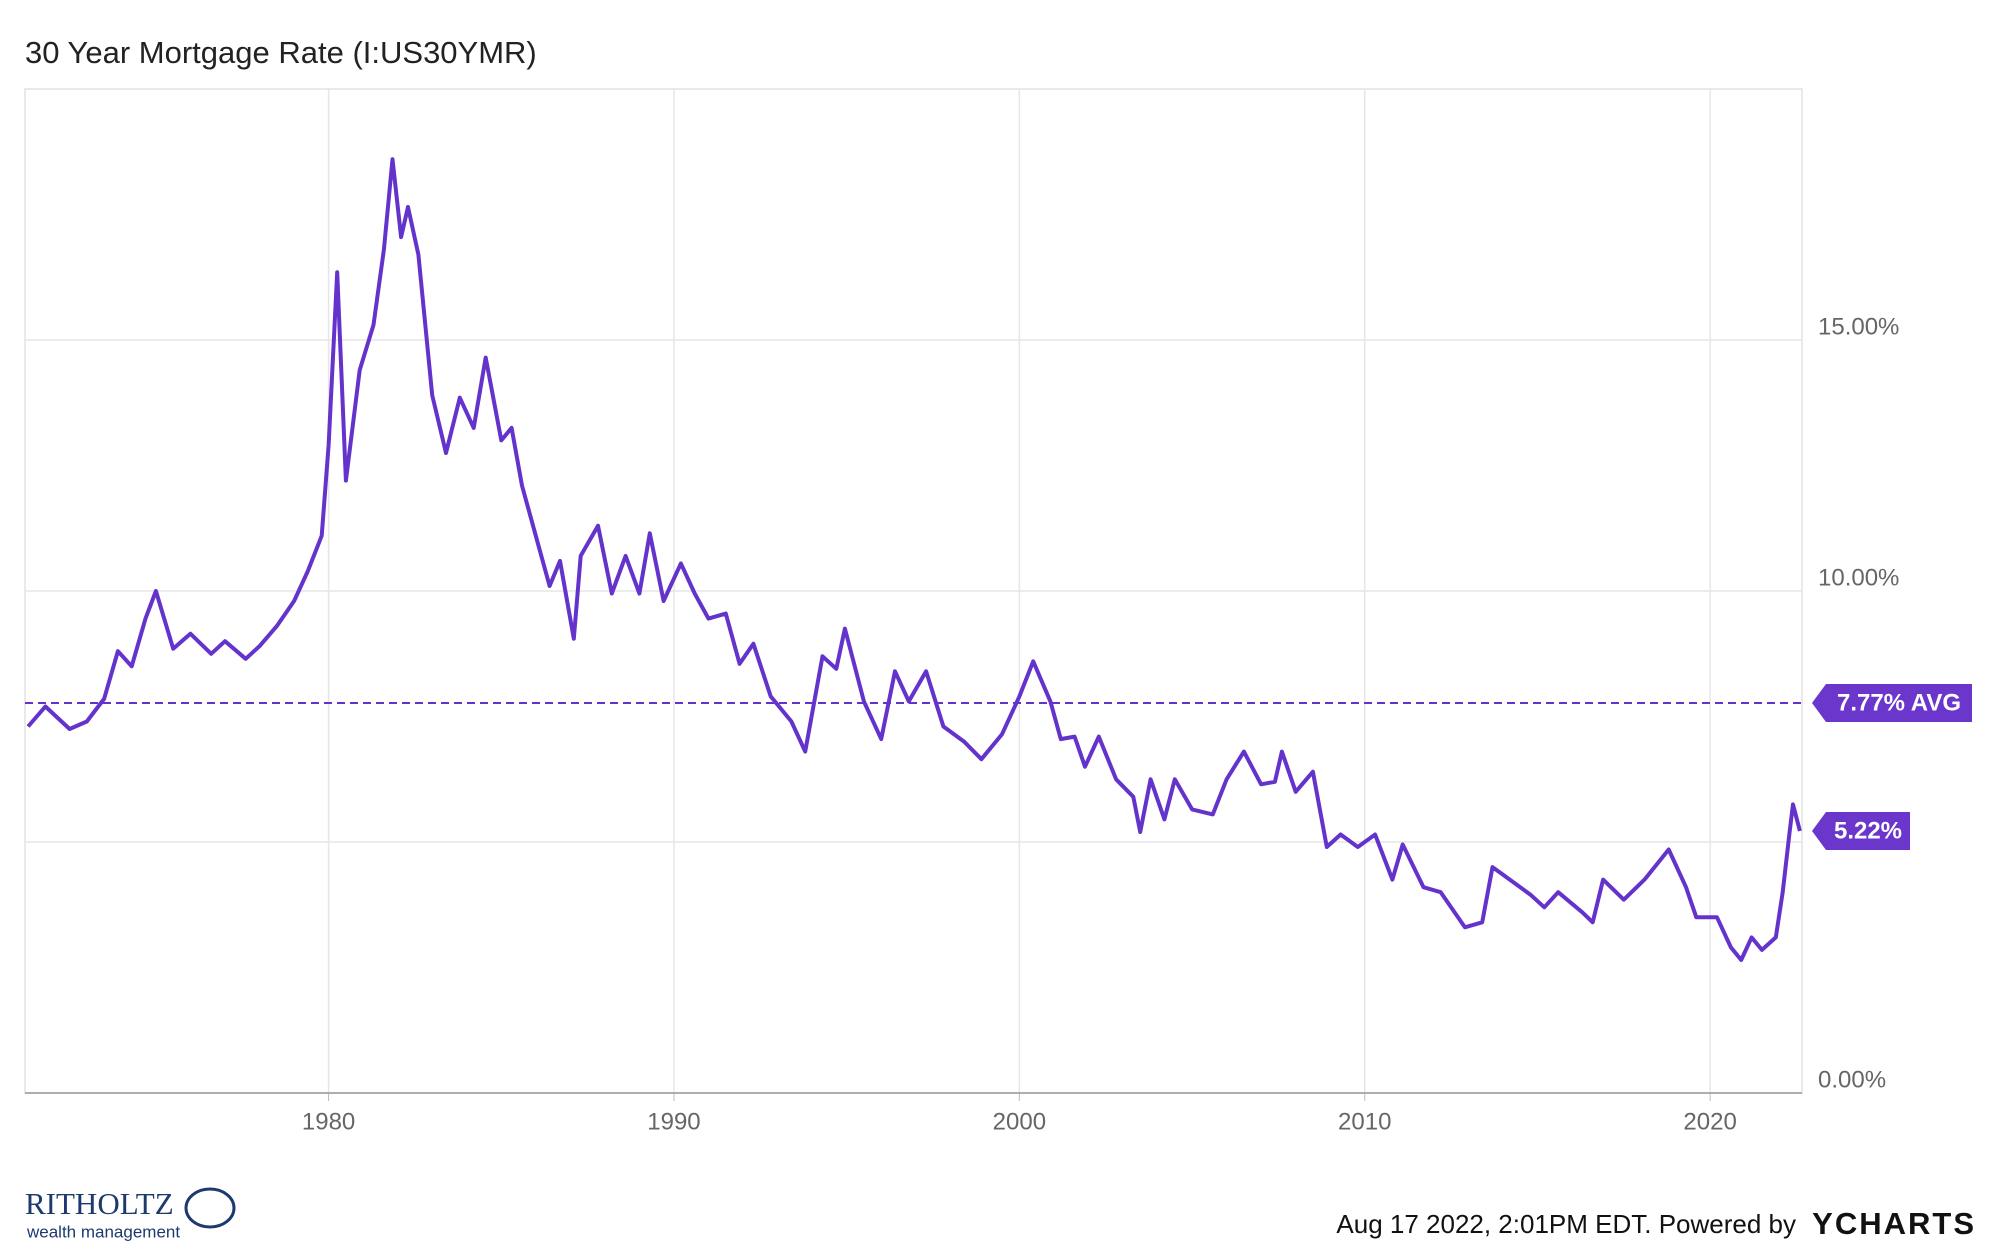 Image resolution: width=2000 pixels, height=1258 pixels. I want to click on x-tick-label: 1980, so click(328, 1121).